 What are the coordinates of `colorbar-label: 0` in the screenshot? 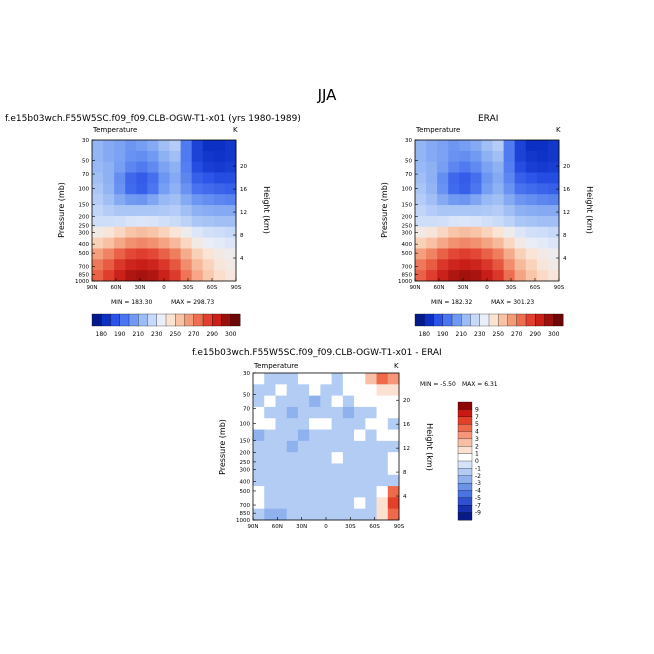 It's located at (477, 461).